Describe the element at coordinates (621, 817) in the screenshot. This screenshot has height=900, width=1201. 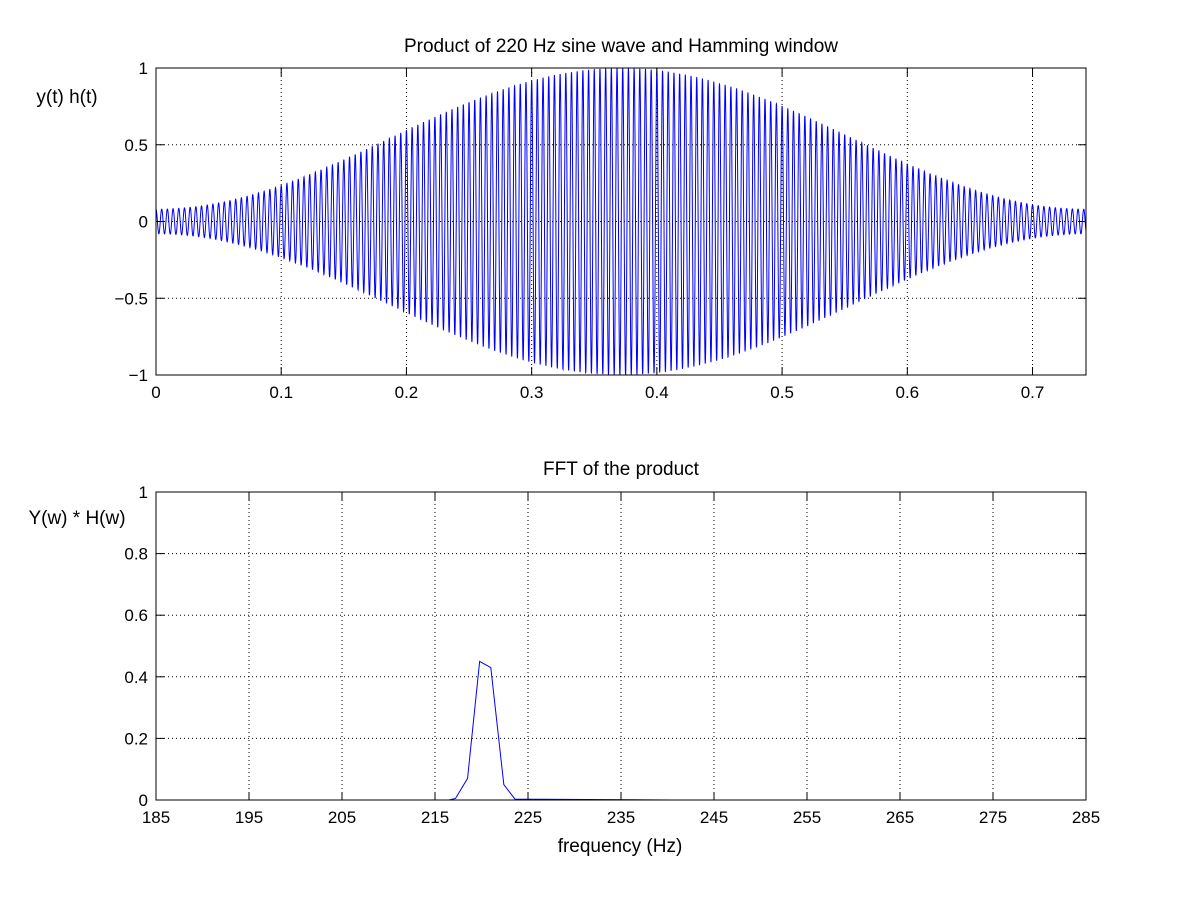
I see `x-tick-label: 235` at that location.